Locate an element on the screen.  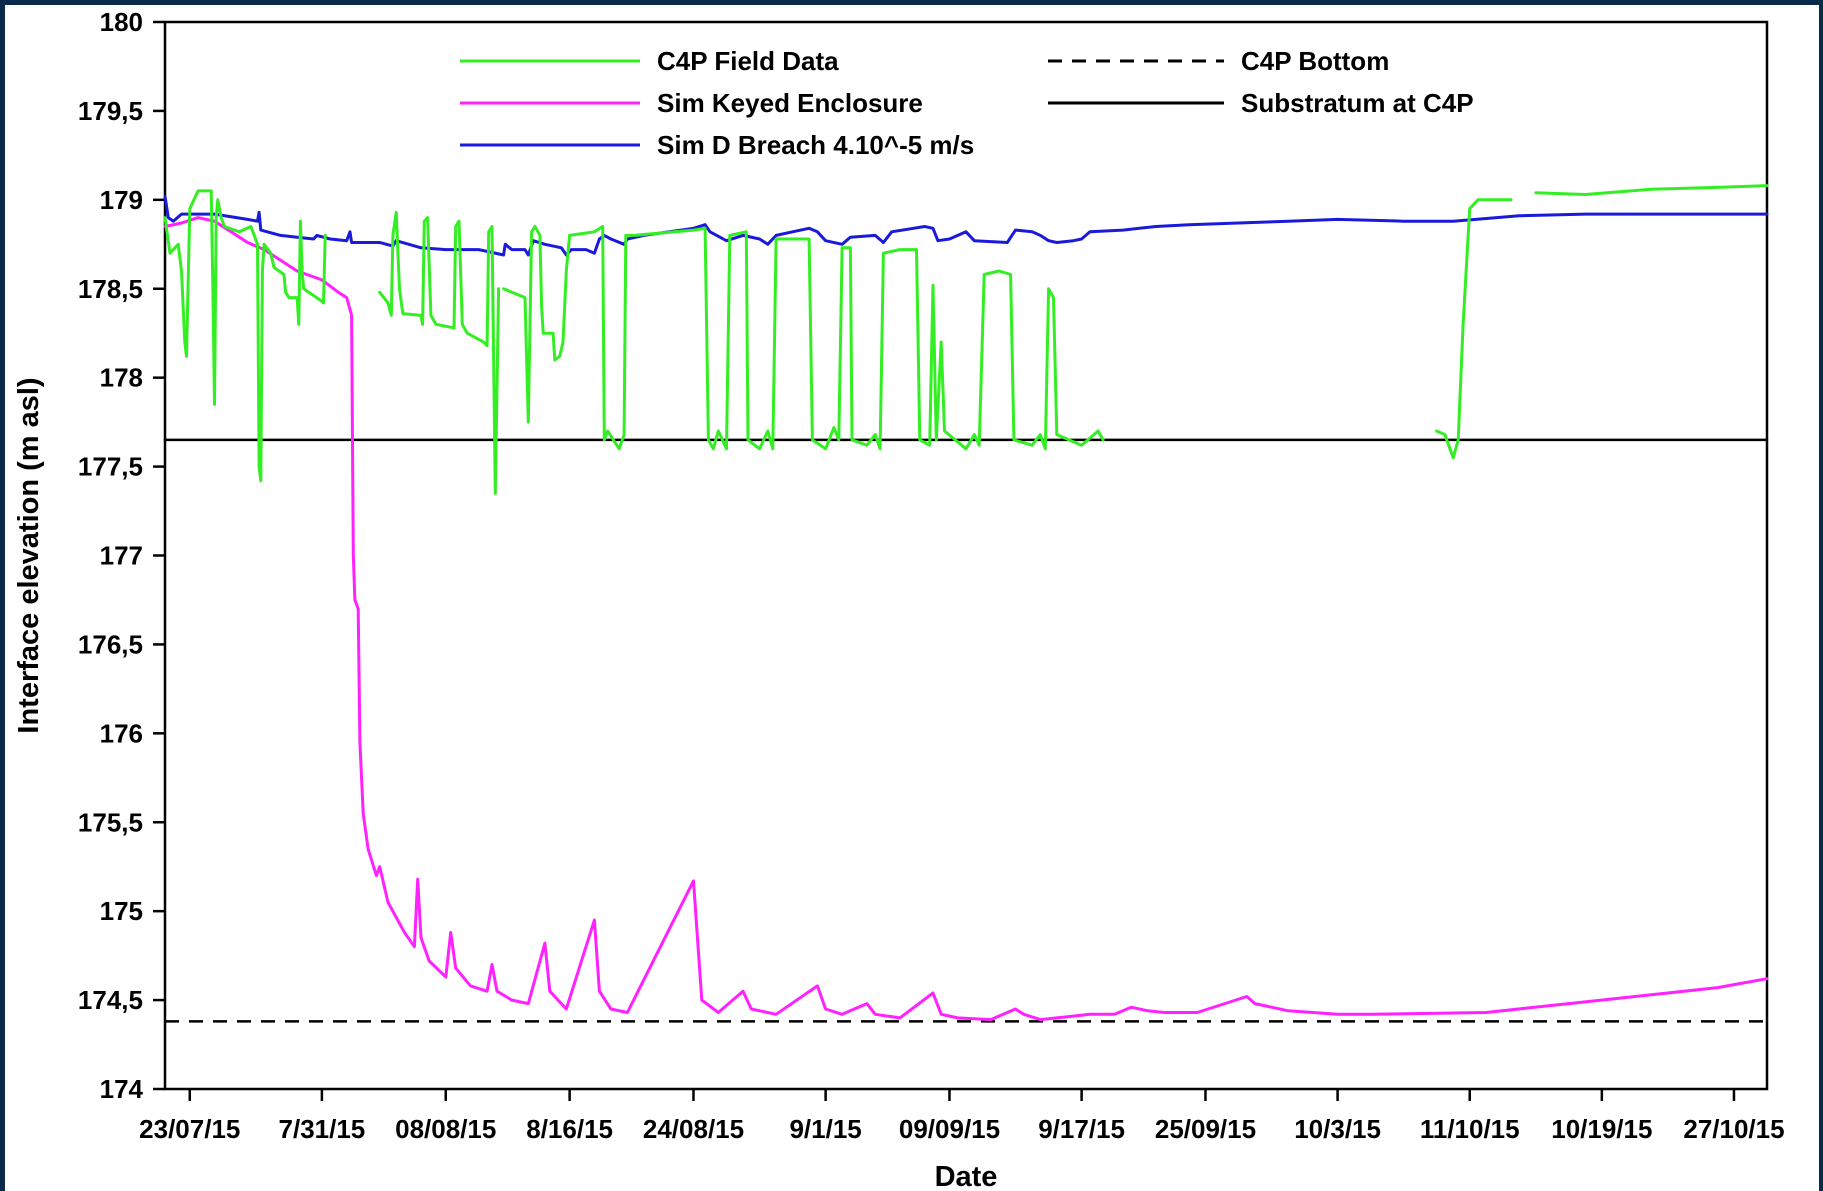
x-tick-label: 8/16/15 is located at coordinates (569, 1129).